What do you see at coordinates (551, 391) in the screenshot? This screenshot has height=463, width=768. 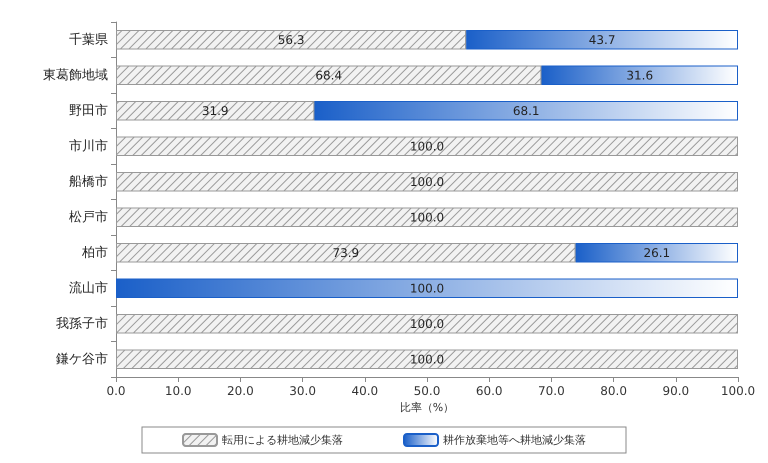 I see `x-tick-label: 70.0` at bounding box center [551, 391].